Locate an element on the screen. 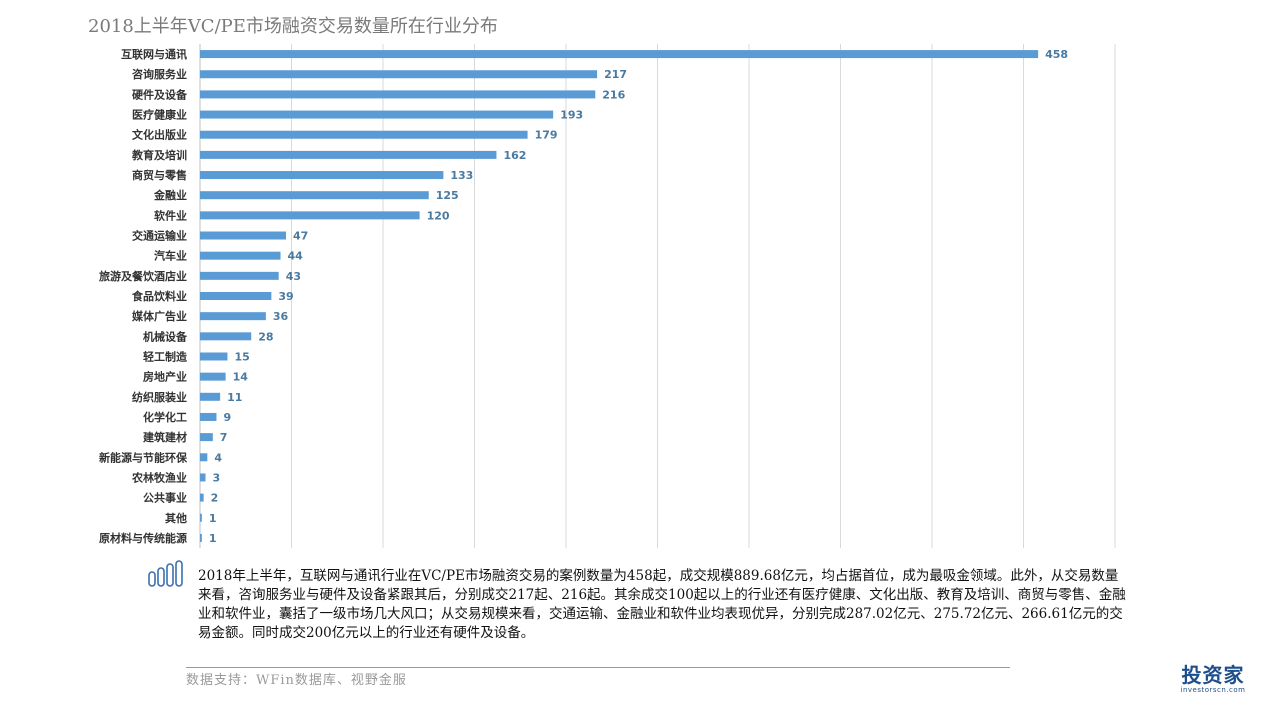  category-label: 硬件及设备 is located at coordinates (160, 94).